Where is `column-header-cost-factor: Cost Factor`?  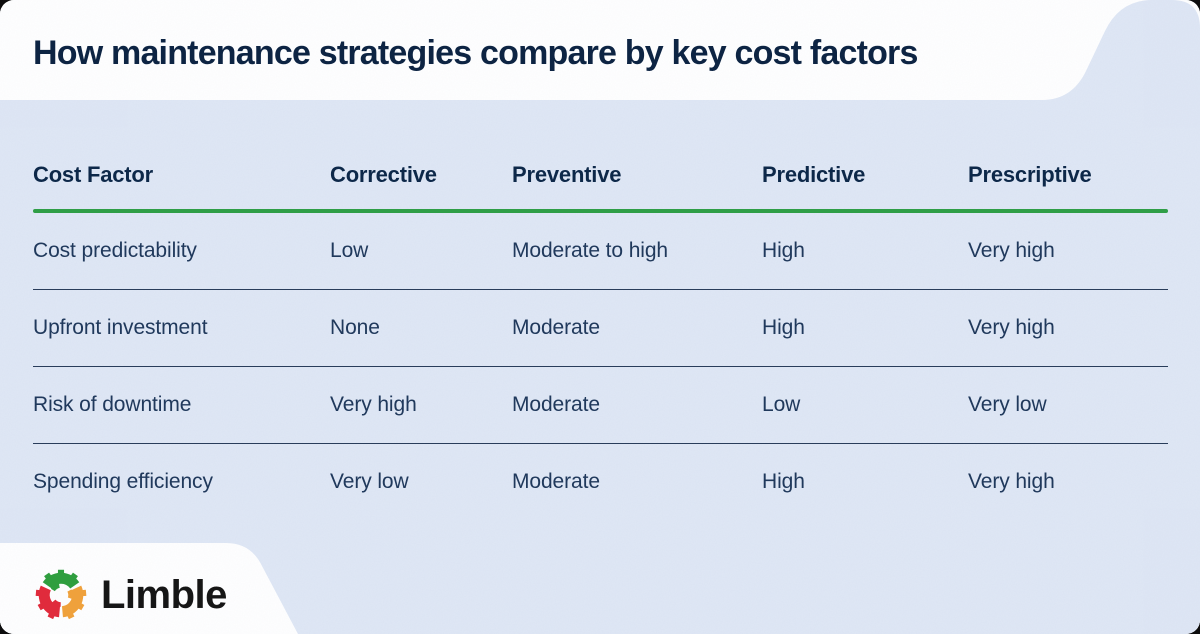
column-header-cost-factor: Cost Factor is located at coordinates (93, 174).